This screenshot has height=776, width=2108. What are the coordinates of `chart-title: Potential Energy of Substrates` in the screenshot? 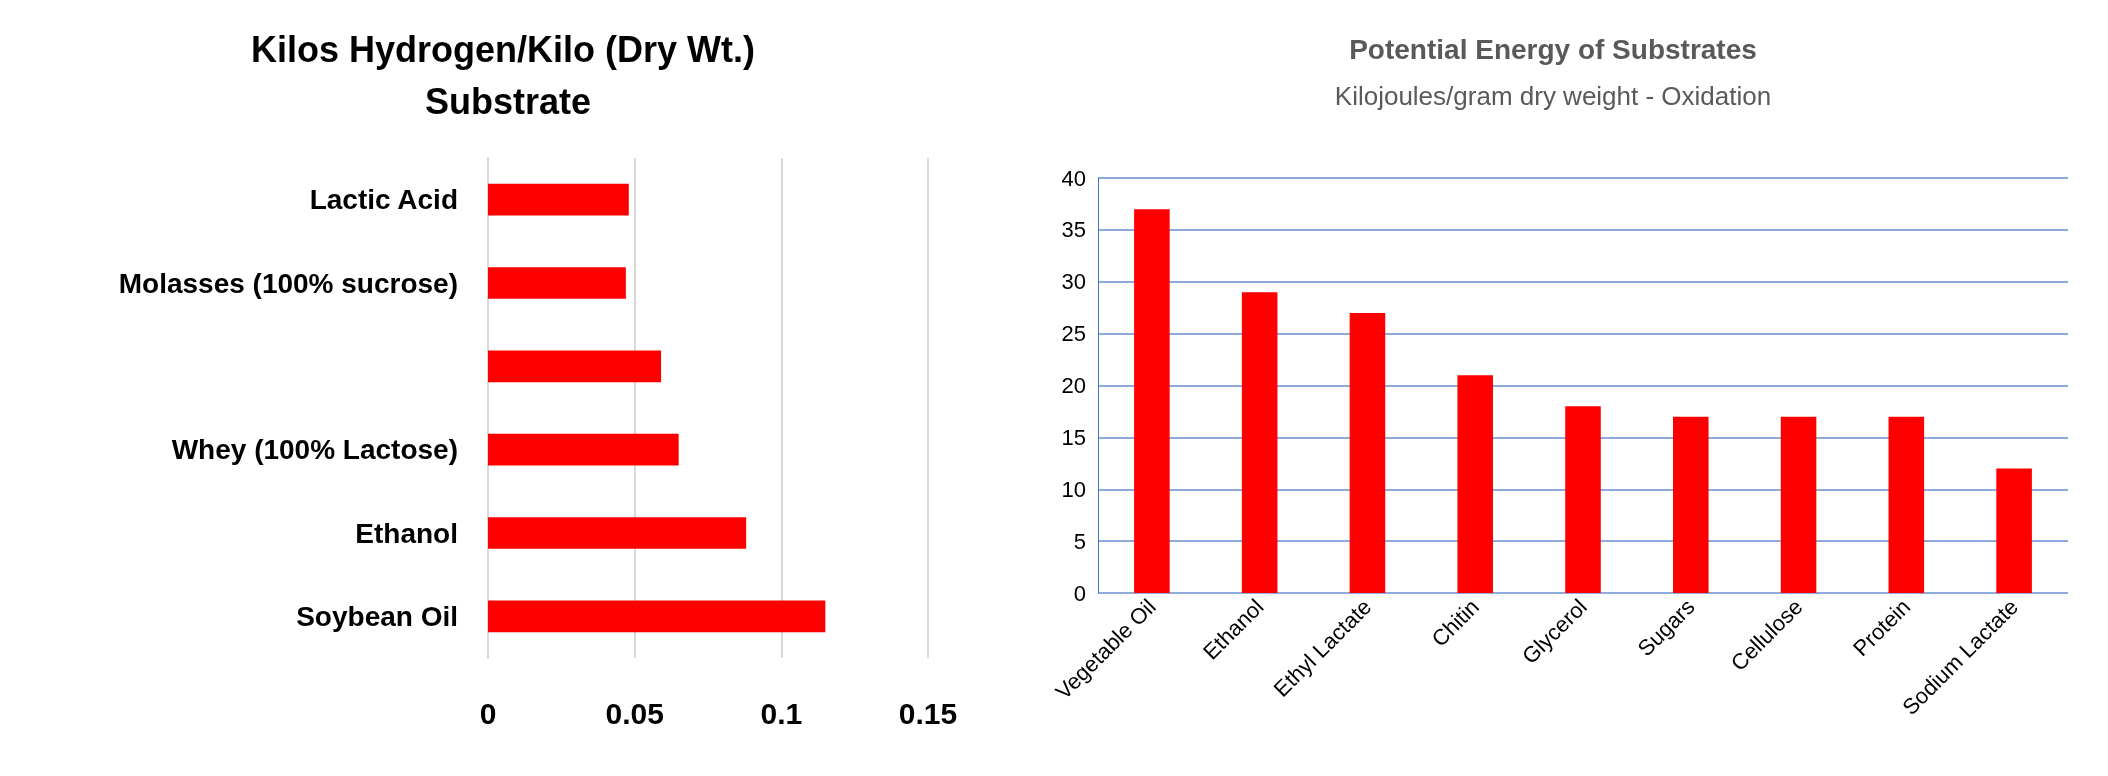 It's located at (1553, 49).